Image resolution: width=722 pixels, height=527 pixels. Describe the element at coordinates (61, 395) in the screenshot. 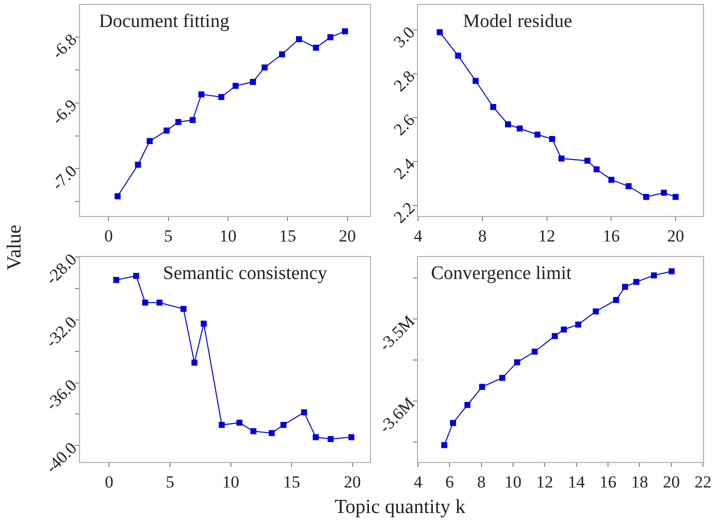

I see `y-tick-label: -36.0` at that location.